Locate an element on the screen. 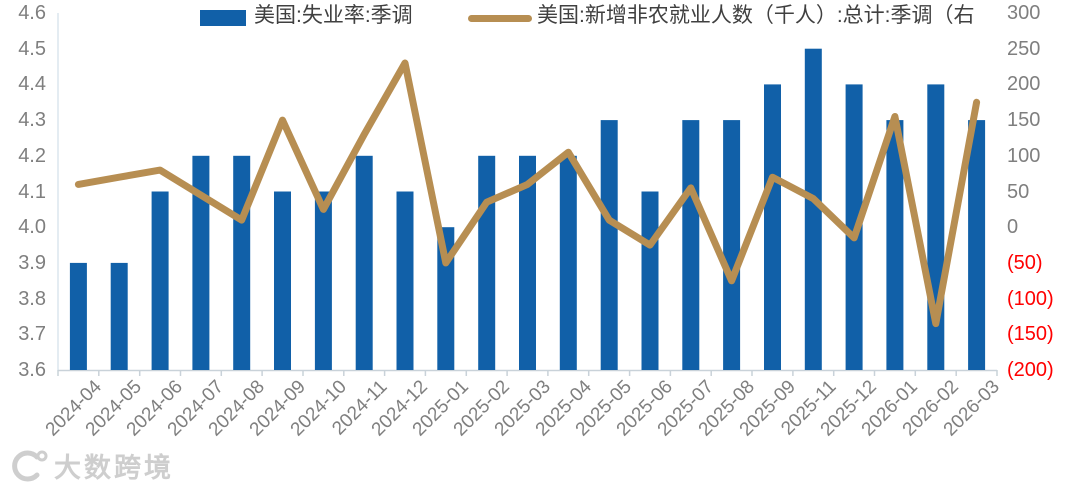 This screenshot has height=486, width=1080. right-axis-tick: 300 is located at coordinates (1024, 13).